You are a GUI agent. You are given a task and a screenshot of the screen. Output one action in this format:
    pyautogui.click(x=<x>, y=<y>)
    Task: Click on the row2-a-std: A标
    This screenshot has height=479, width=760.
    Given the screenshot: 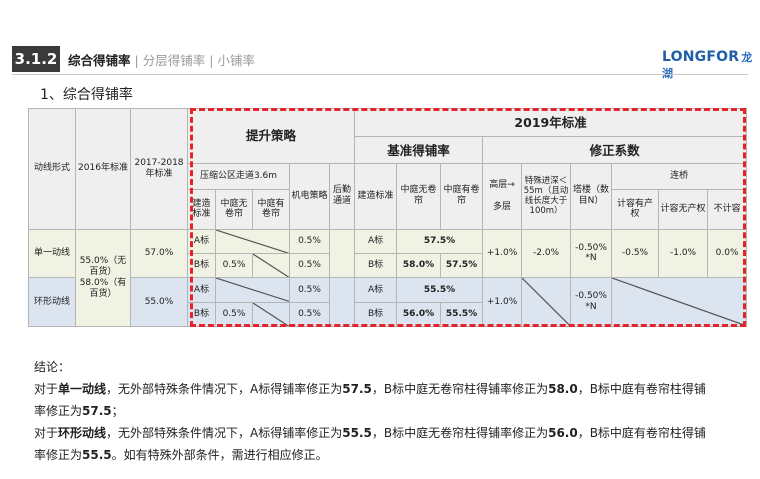 What is the action you would take?
    pyautogui.click(x=201, y=290)
    